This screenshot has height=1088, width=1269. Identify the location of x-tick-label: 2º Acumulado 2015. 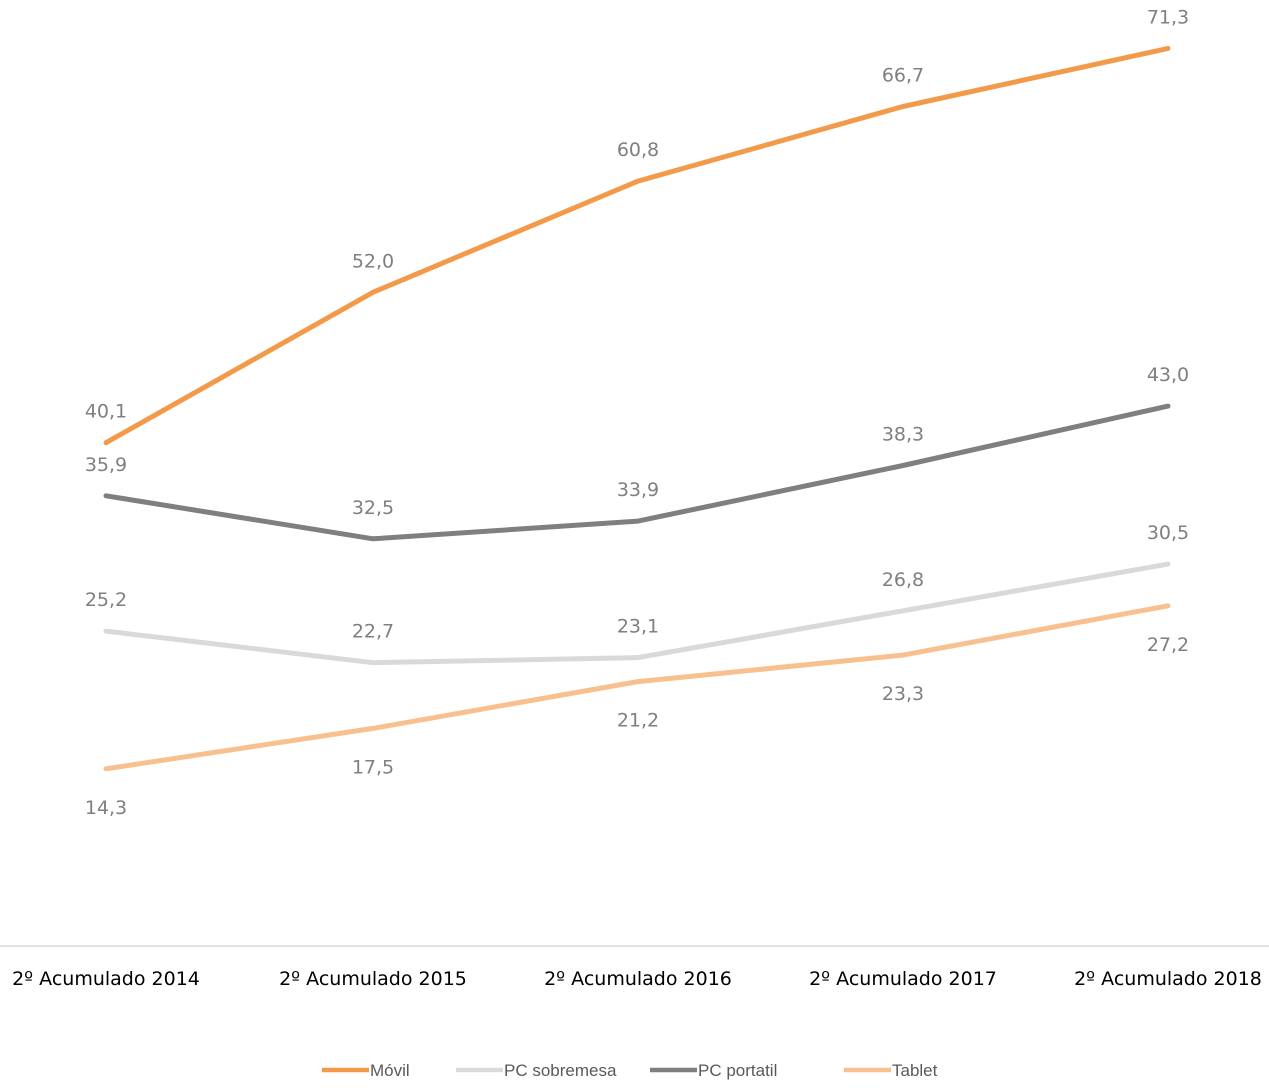
(373, 979).